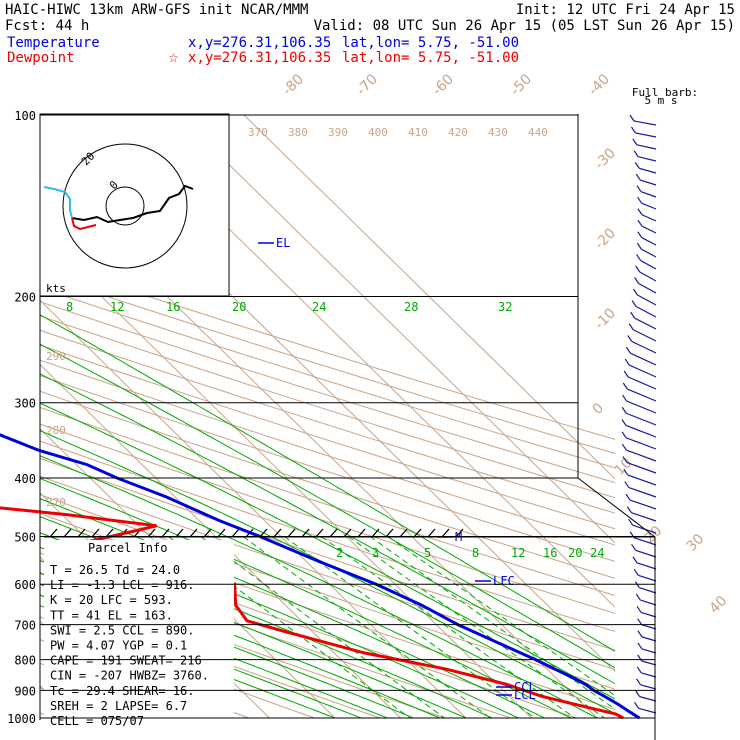 The height and width of the screenshot is (740, 740). I want to click on hodograph-units: kts, so click(56, 288).